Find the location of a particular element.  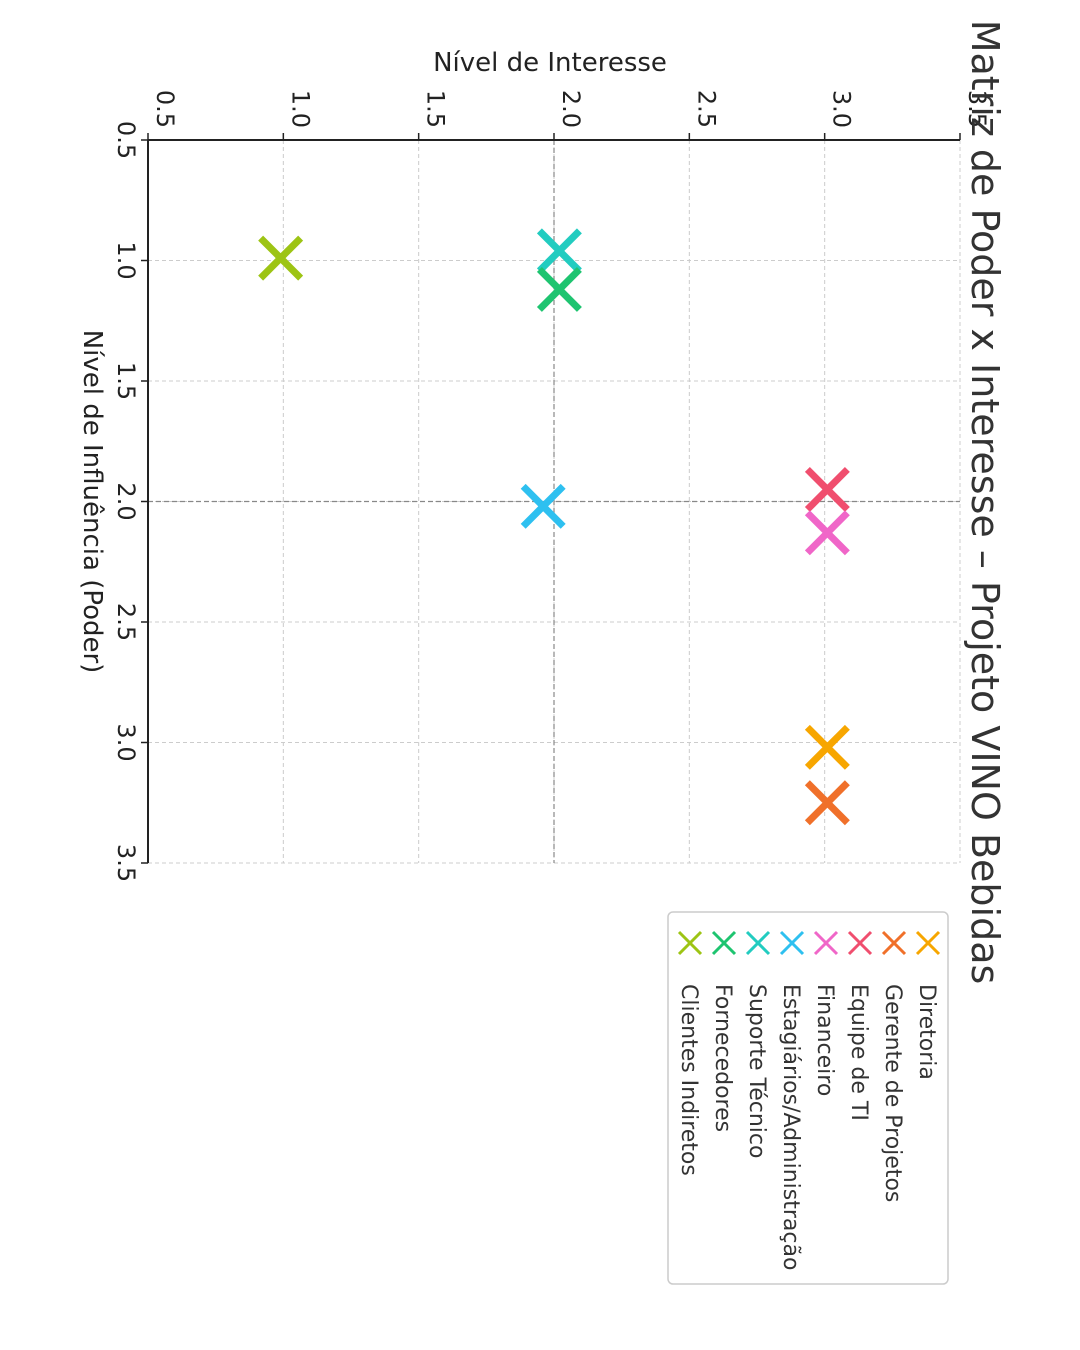

legend-label: Financeiro is located at coordinates (824, 1040).